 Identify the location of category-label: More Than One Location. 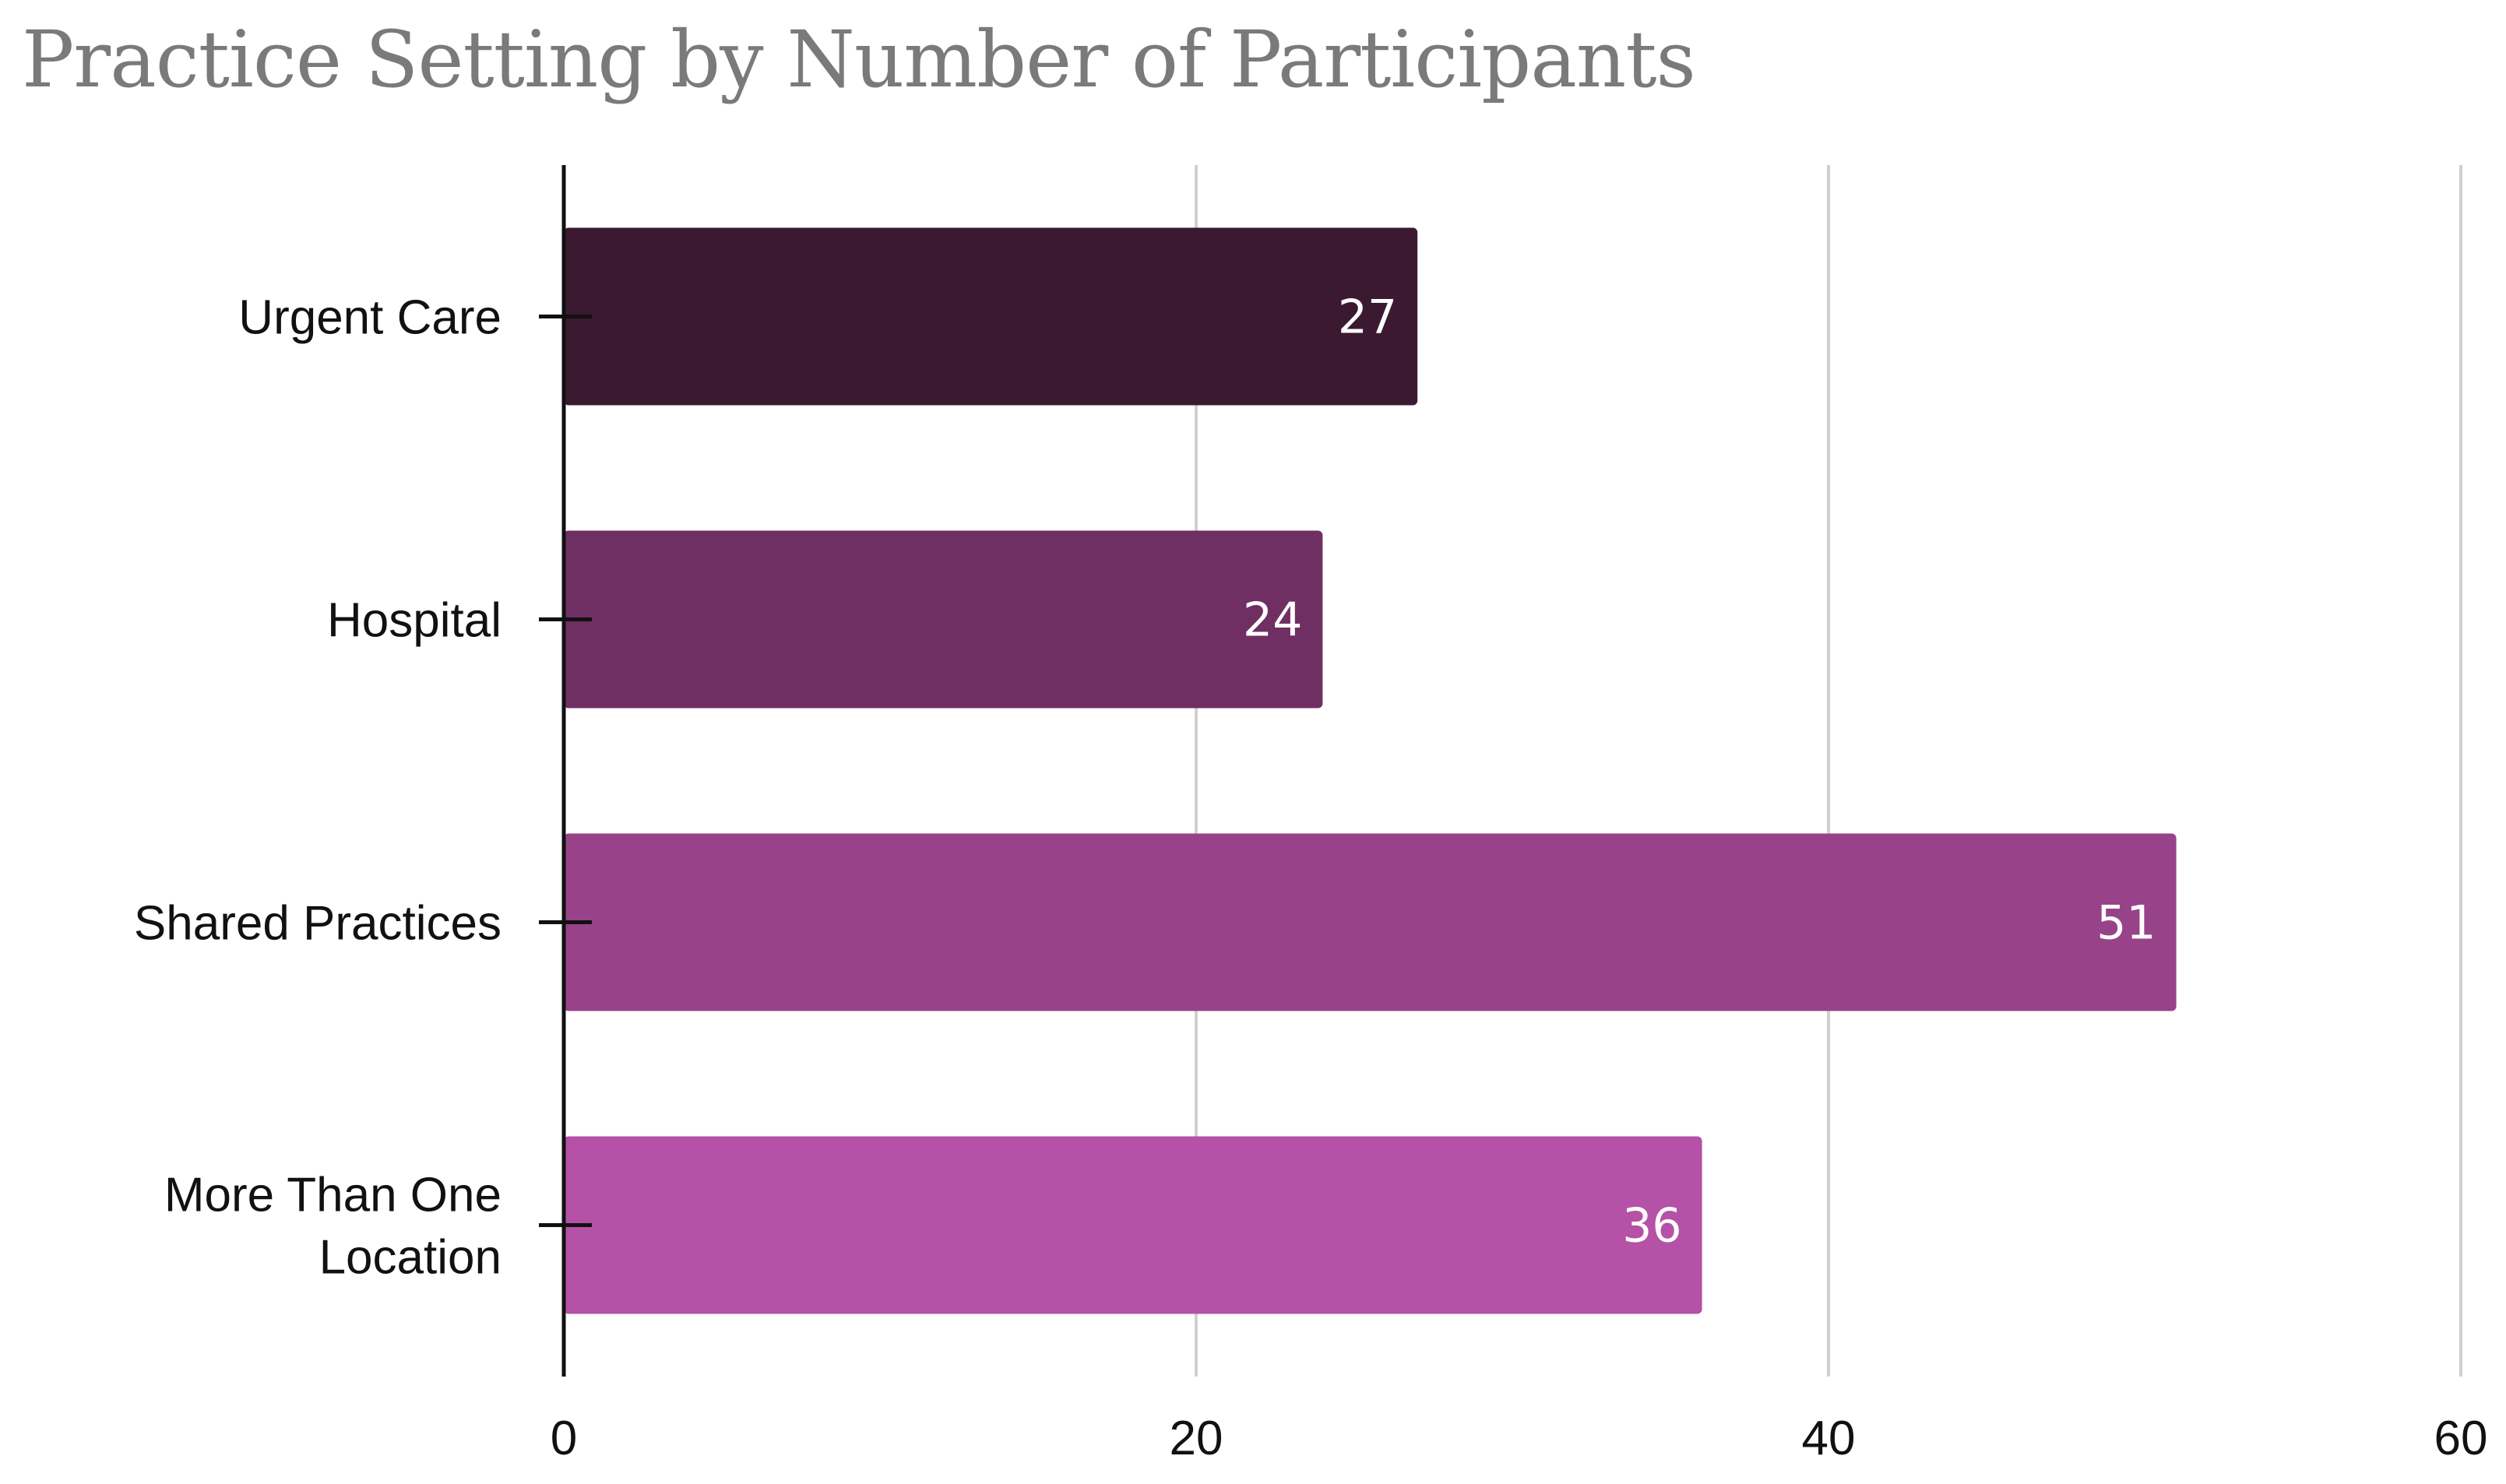
(333, 1227).